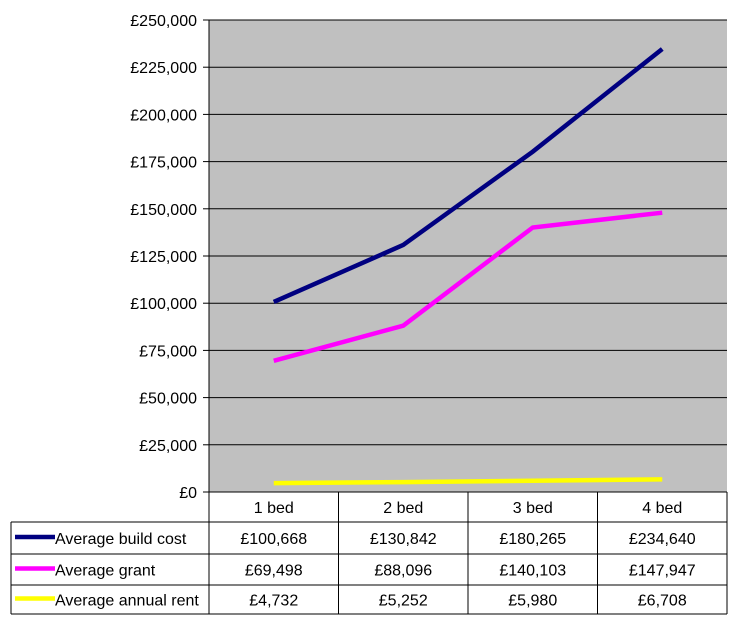 The height and width of the screenshot is (621, 746). Describe the element at coordinates (533, 508) in the screenshot. I see `x-category-label: 3 bed` at that location.